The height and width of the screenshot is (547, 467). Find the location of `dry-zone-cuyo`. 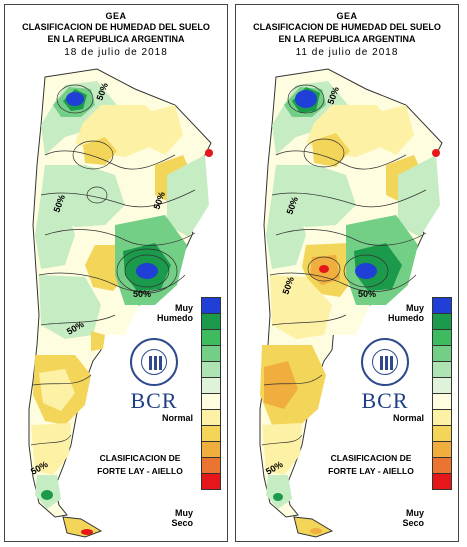

dry-zone-cuyo is located at coordinates (301, 307).